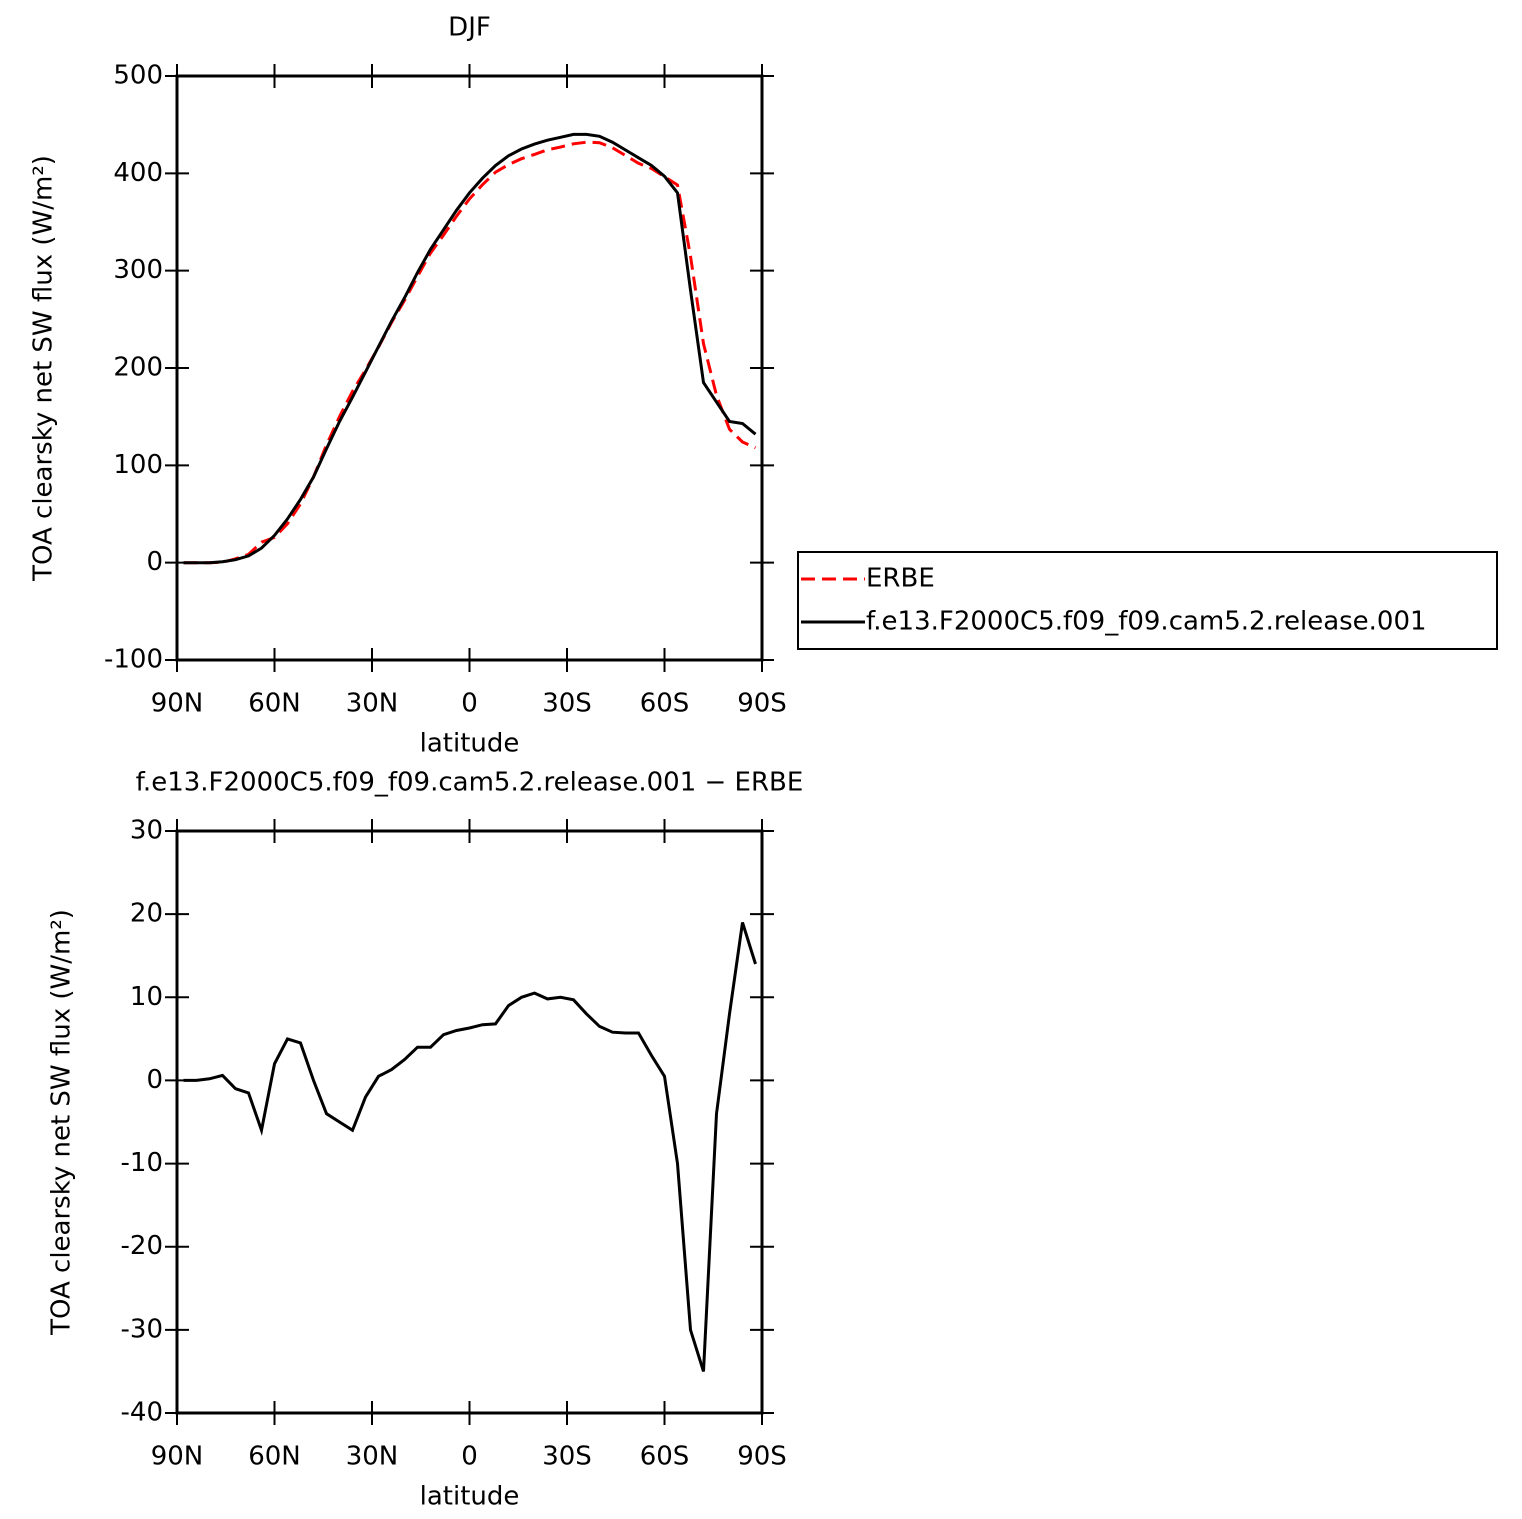 The image size is (1522, 1519). What do you see at coordinates (138, 465) in the screenshot?
I see `y-tick-label: 100` at bounding box center [138, 465].